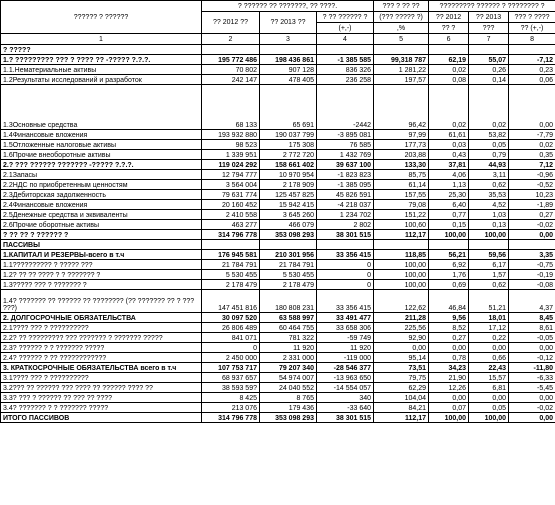  What do you see at coordinates (489, 214) in the screenshot?
I see `row-value-col7: 1,03` at bounding box center [489, 214].